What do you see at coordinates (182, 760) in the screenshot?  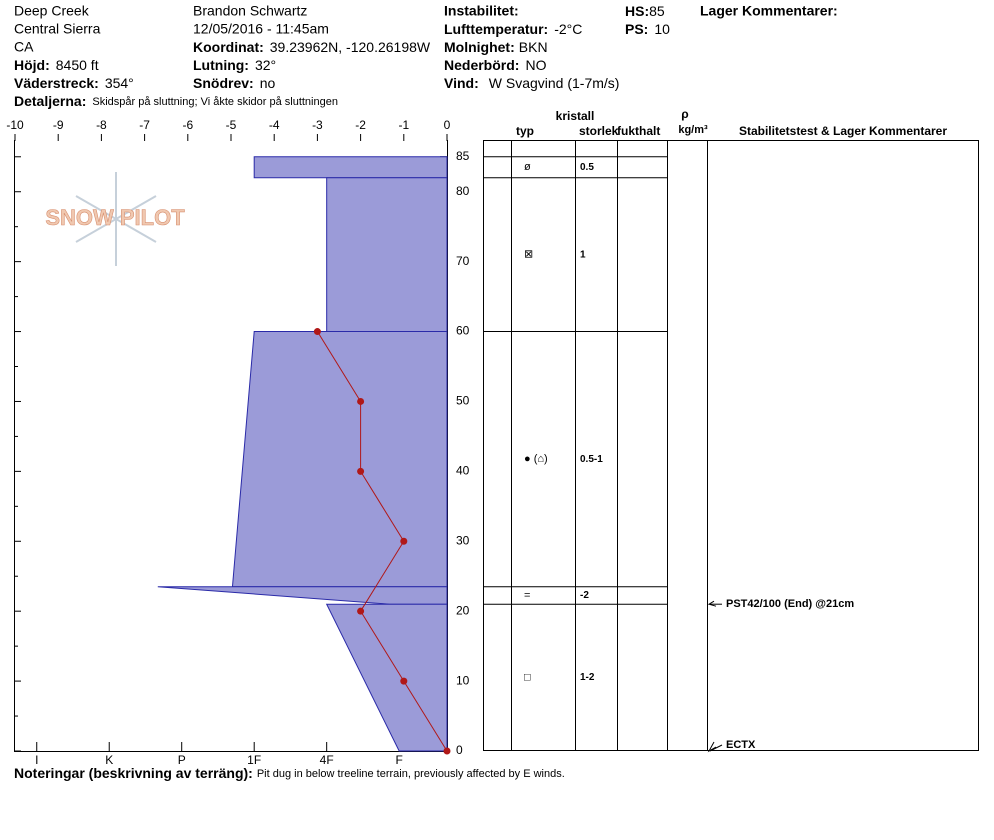 I see `hardness-tick-label: P` at bounding box center [182, 760].